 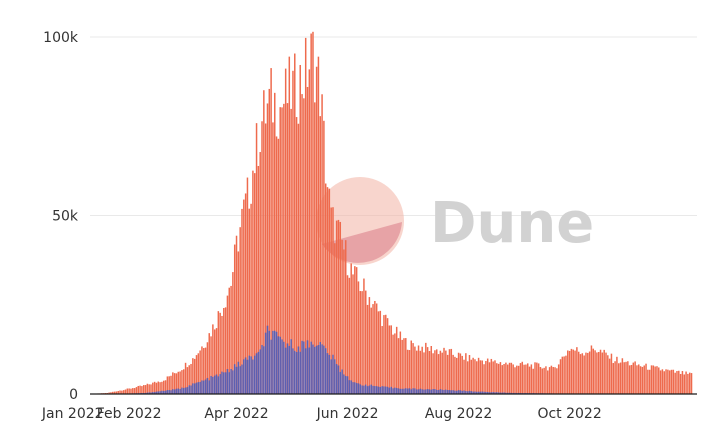 What do you see at coordinates (61, 38) in the screenshot?
I see `y-tick-label: 100k` at bounding box center [61, 38].